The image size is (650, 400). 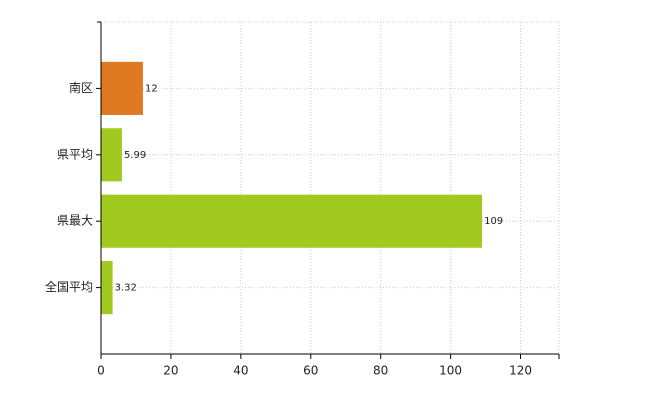 What do you see at coordinates (493, 221) in the screenshot?
I see `value-label: 109` at bounding box center [493, 221].